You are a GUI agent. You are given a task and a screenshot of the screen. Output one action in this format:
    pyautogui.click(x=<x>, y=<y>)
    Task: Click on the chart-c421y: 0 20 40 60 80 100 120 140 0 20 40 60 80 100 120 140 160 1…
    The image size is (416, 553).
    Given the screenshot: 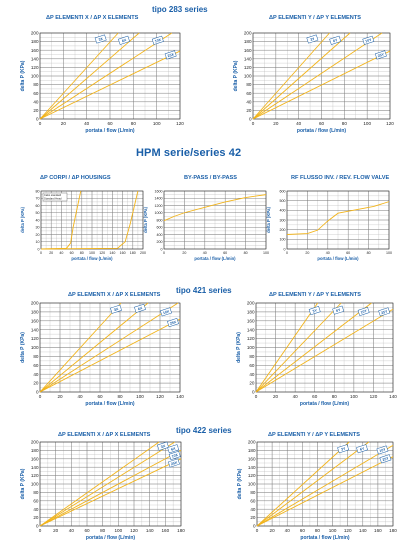 What is the action you would take?
    pyautogui.click(x=316, y=354)
    